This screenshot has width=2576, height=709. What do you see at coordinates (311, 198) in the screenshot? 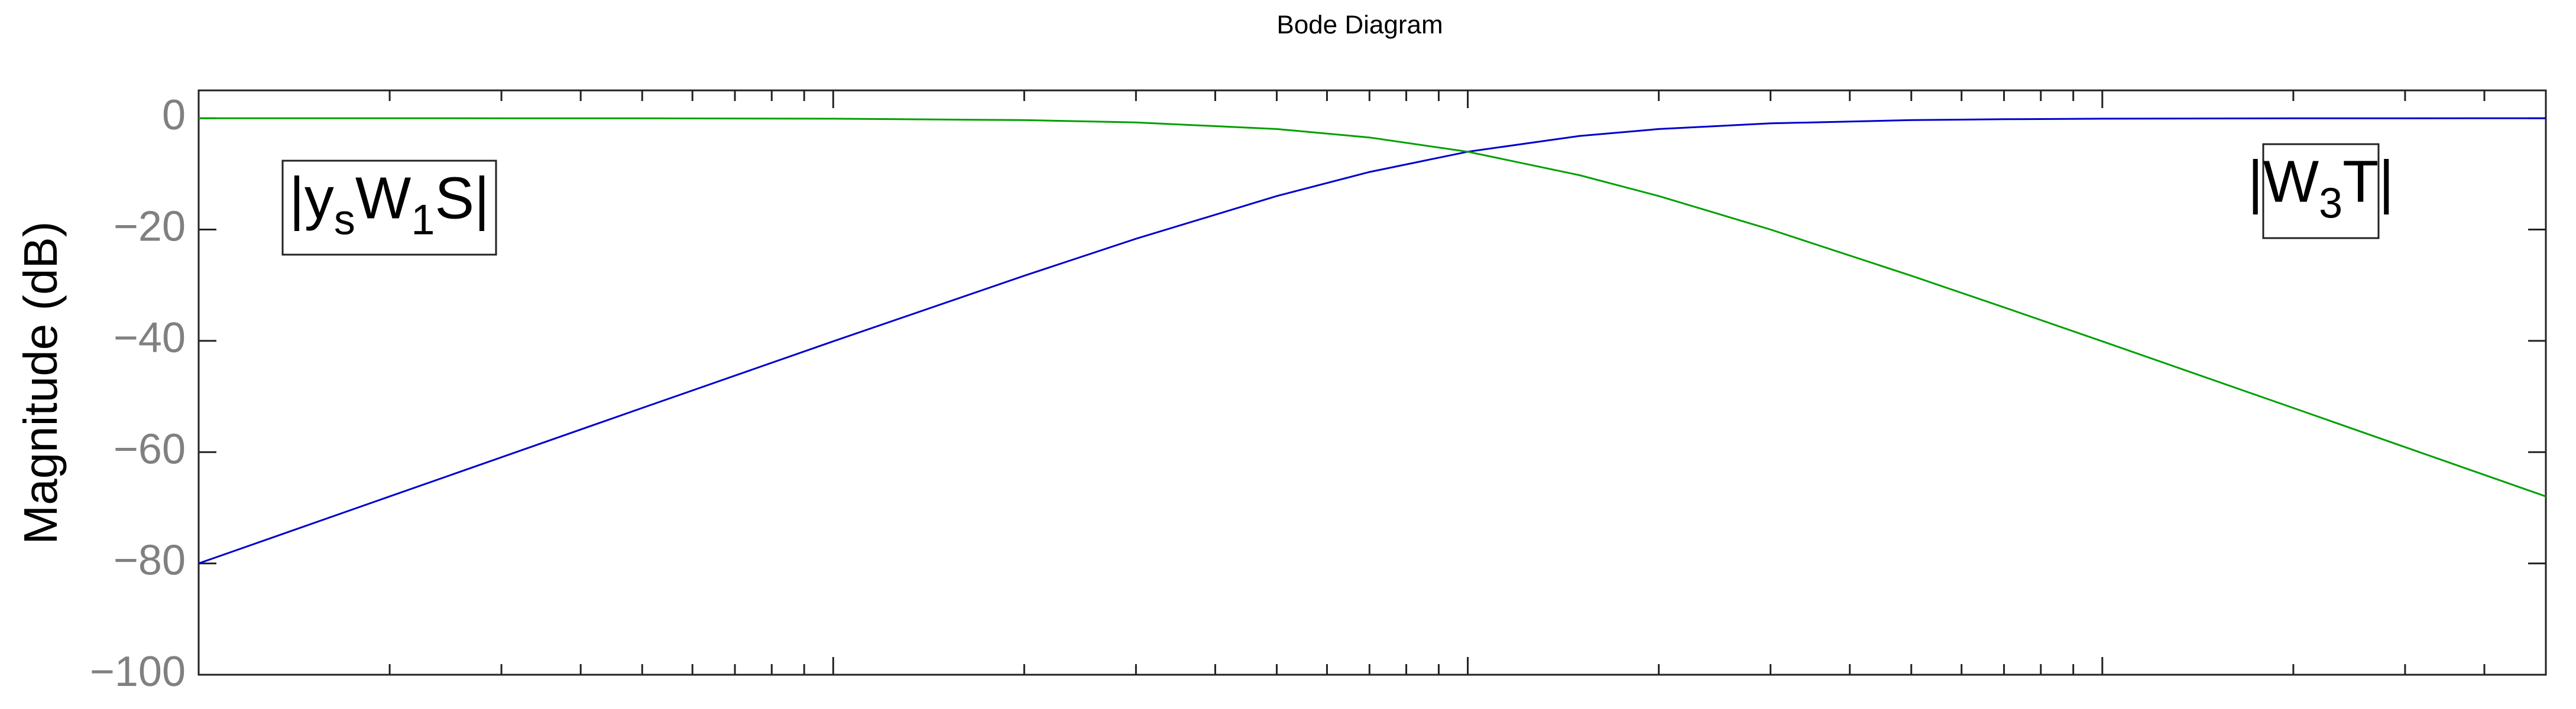
I see `annotation-part: |y` at bounding box center [311, 198].